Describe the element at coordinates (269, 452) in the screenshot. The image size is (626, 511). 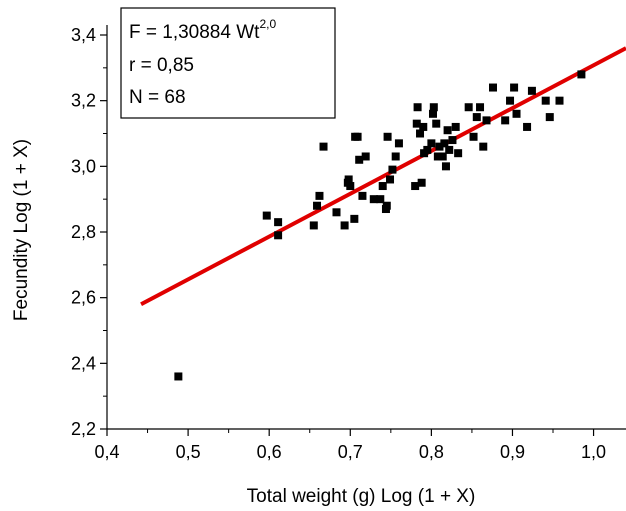
I see `x-tick-label: 0,6` at that location.